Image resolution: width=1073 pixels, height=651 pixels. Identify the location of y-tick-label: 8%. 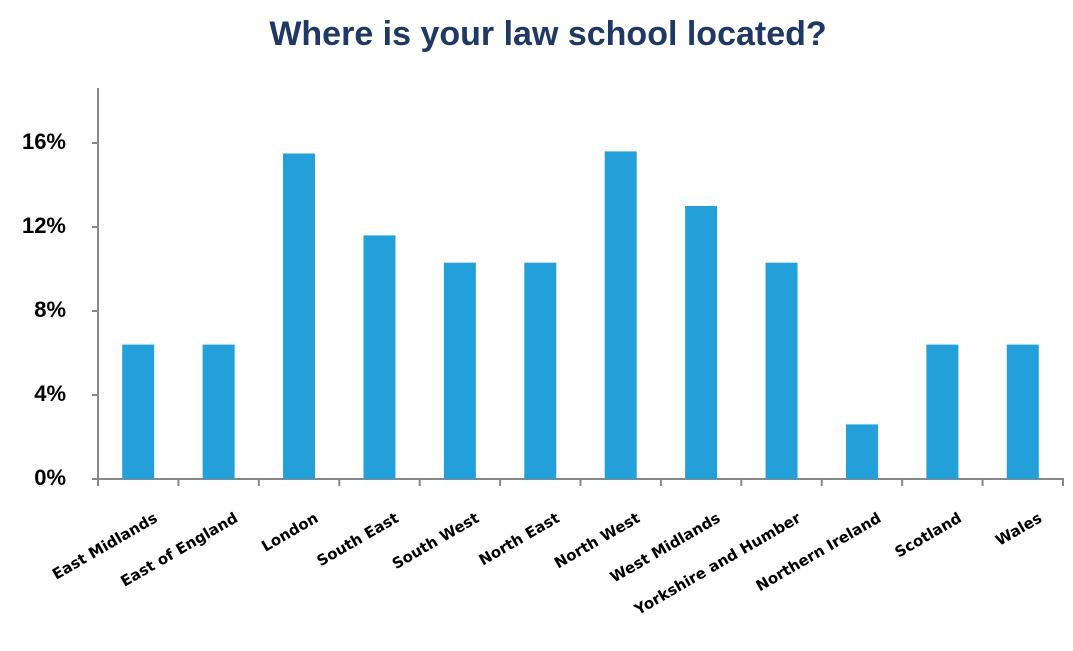
(50, 309).